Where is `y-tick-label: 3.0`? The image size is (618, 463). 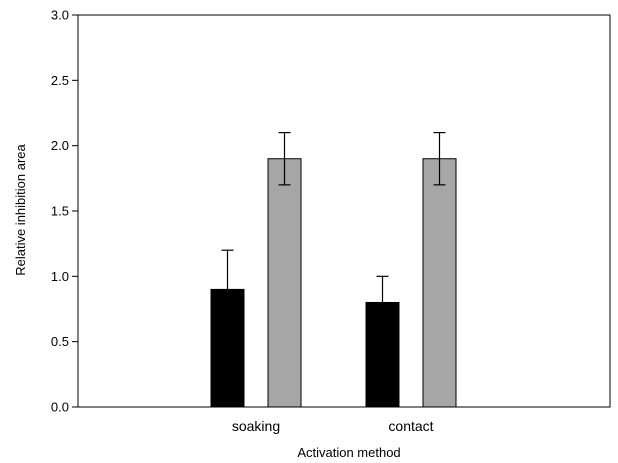
y-tick-label: 3.0 is located at coordinates (60, 15).